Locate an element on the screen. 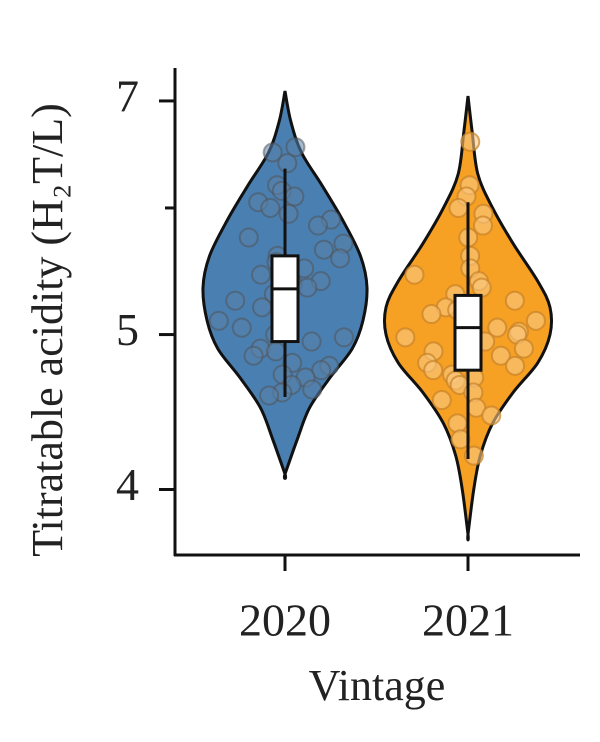 The height and width of the screenshot is (742, 600). y-axis-title: Titratable acidity (H₂T/L) is located at coordinates (47, 330).